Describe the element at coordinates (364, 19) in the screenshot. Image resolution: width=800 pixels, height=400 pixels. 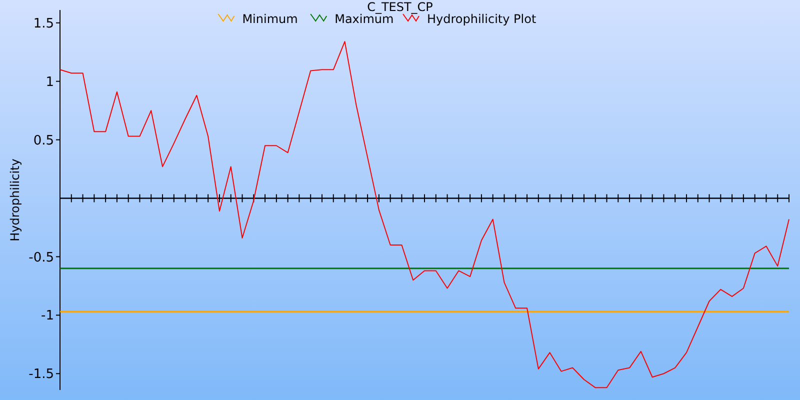
I see `legend-label: Maximum` at that location.